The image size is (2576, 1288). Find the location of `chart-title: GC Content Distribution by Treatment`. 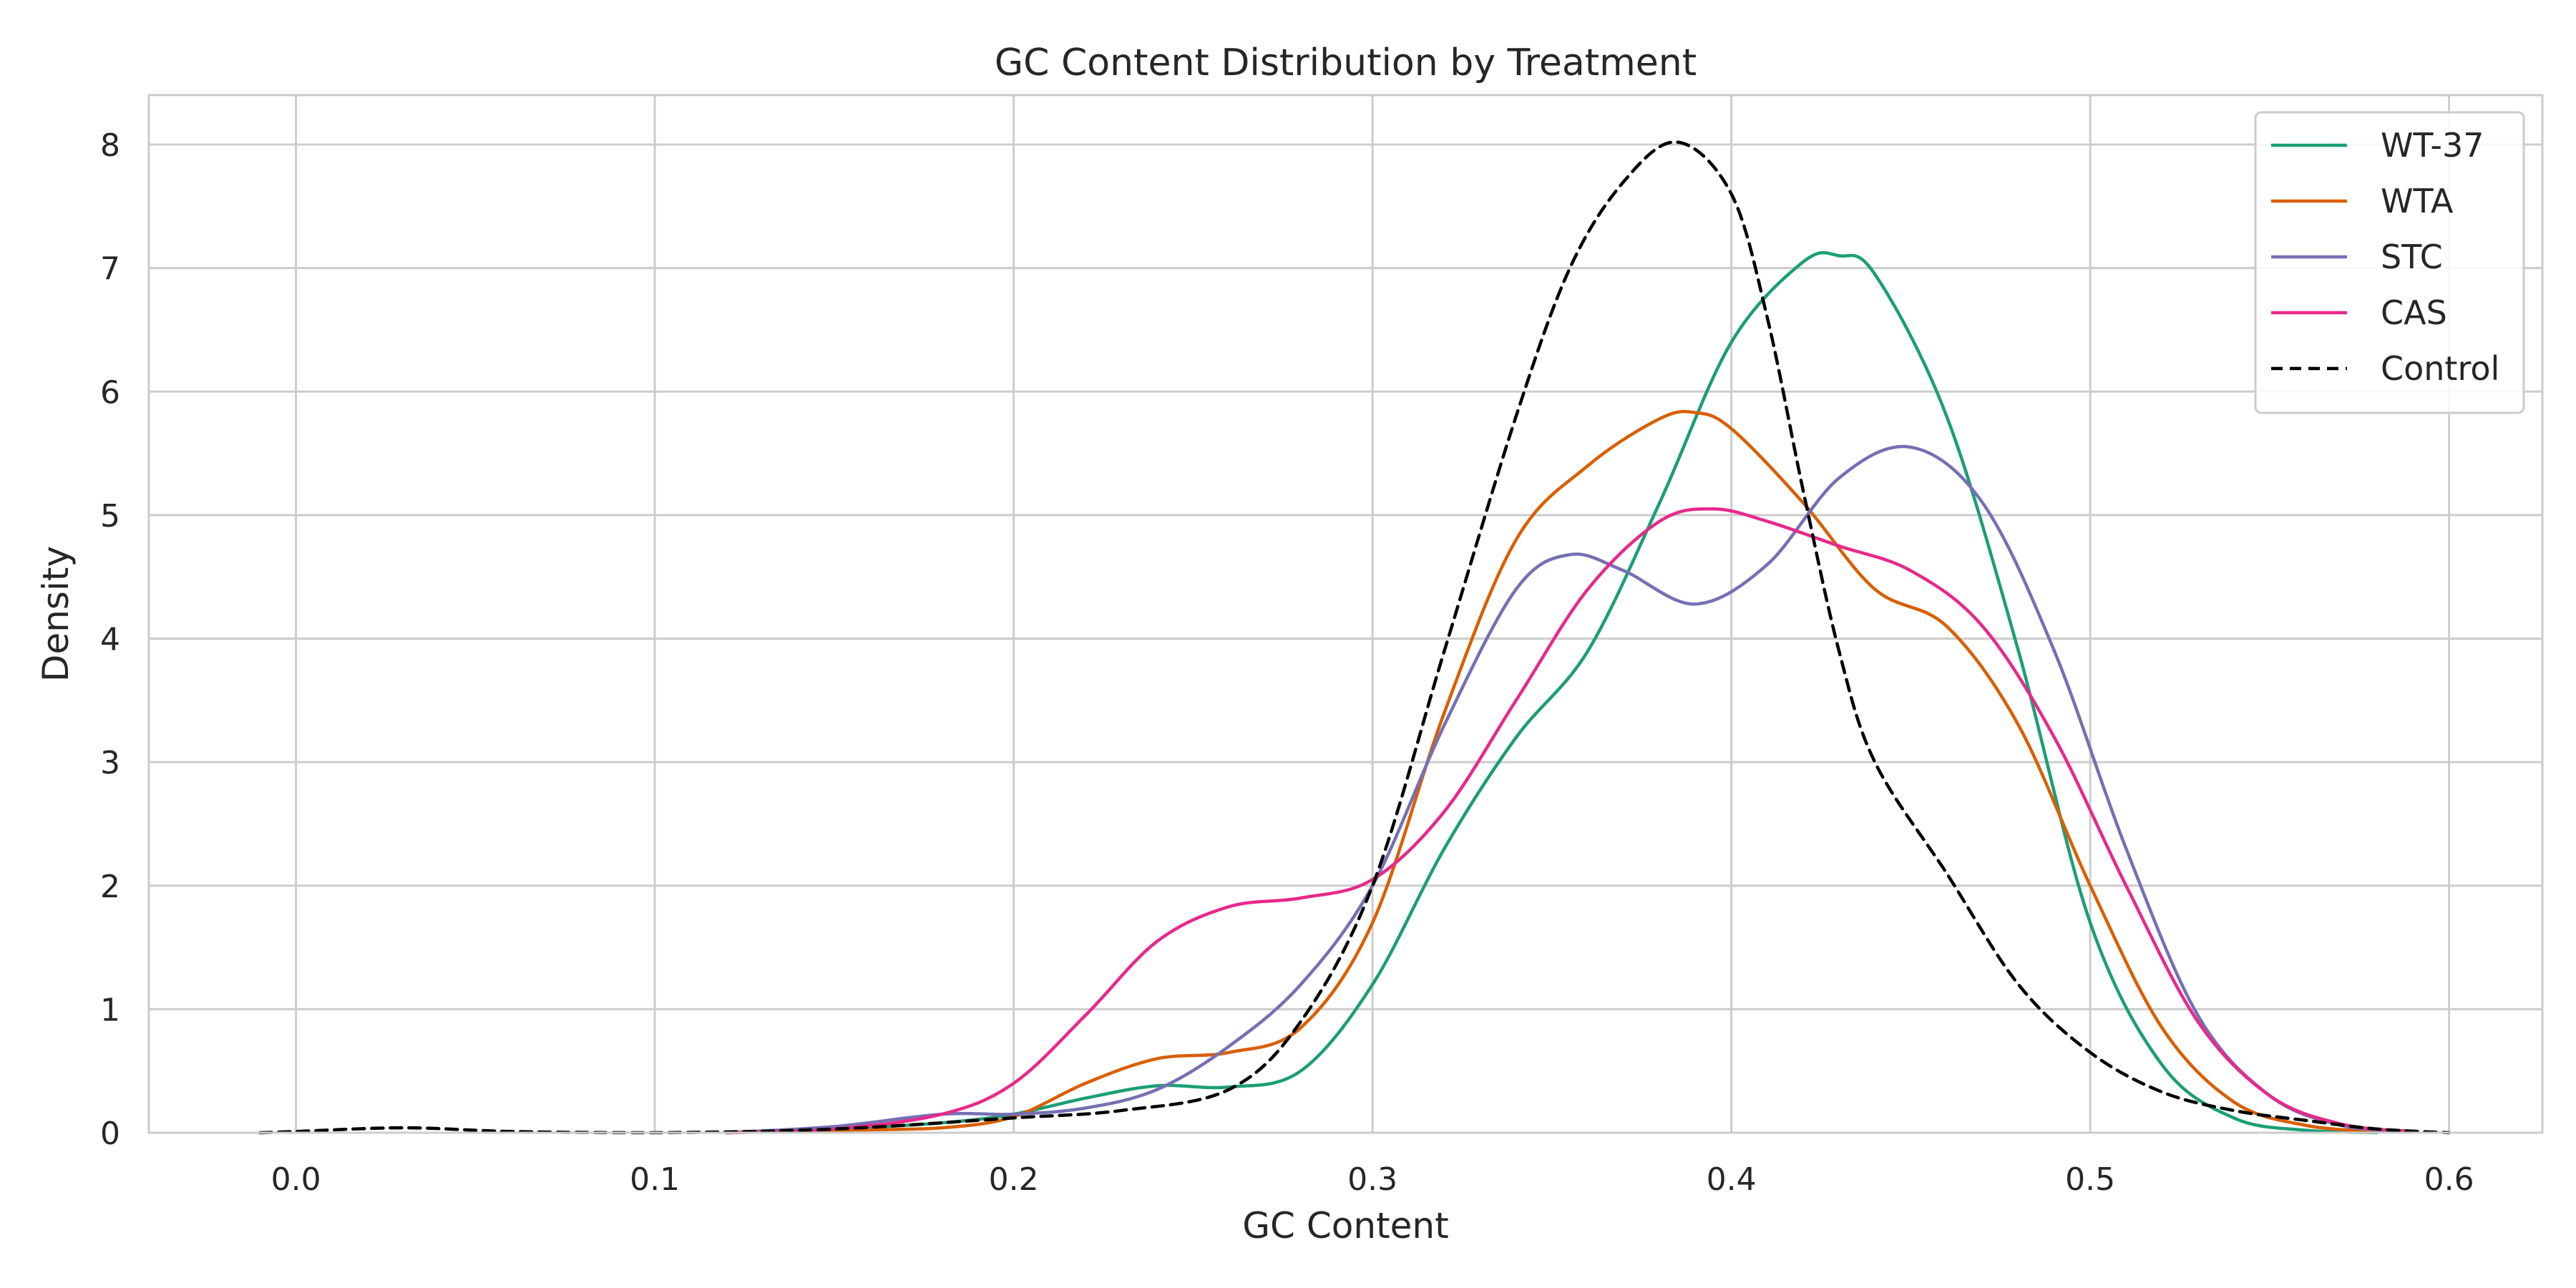

chart-title: GC Content Distribution by Treatment is located at coordinates (1346, 63).